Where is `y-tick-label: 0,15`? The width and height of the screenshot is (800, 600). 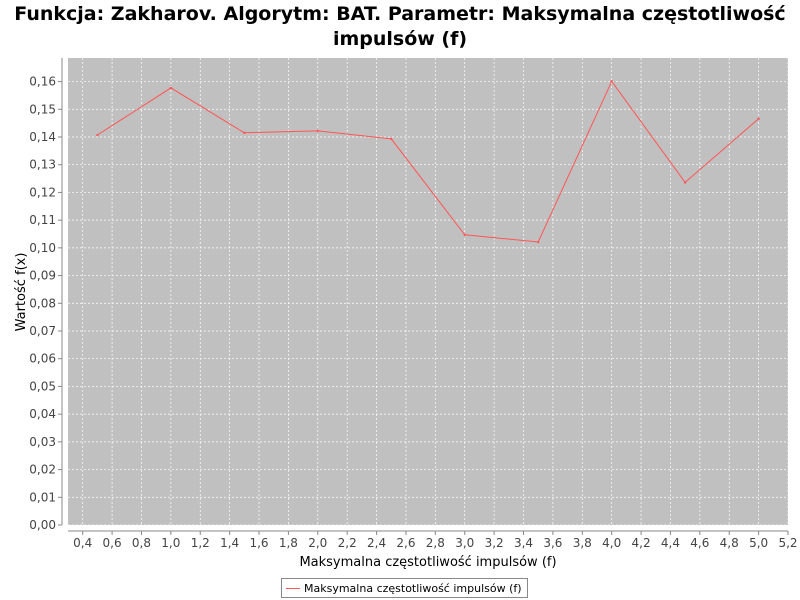
y-tick-label: 0,15 is located at coordinates (42, 109).